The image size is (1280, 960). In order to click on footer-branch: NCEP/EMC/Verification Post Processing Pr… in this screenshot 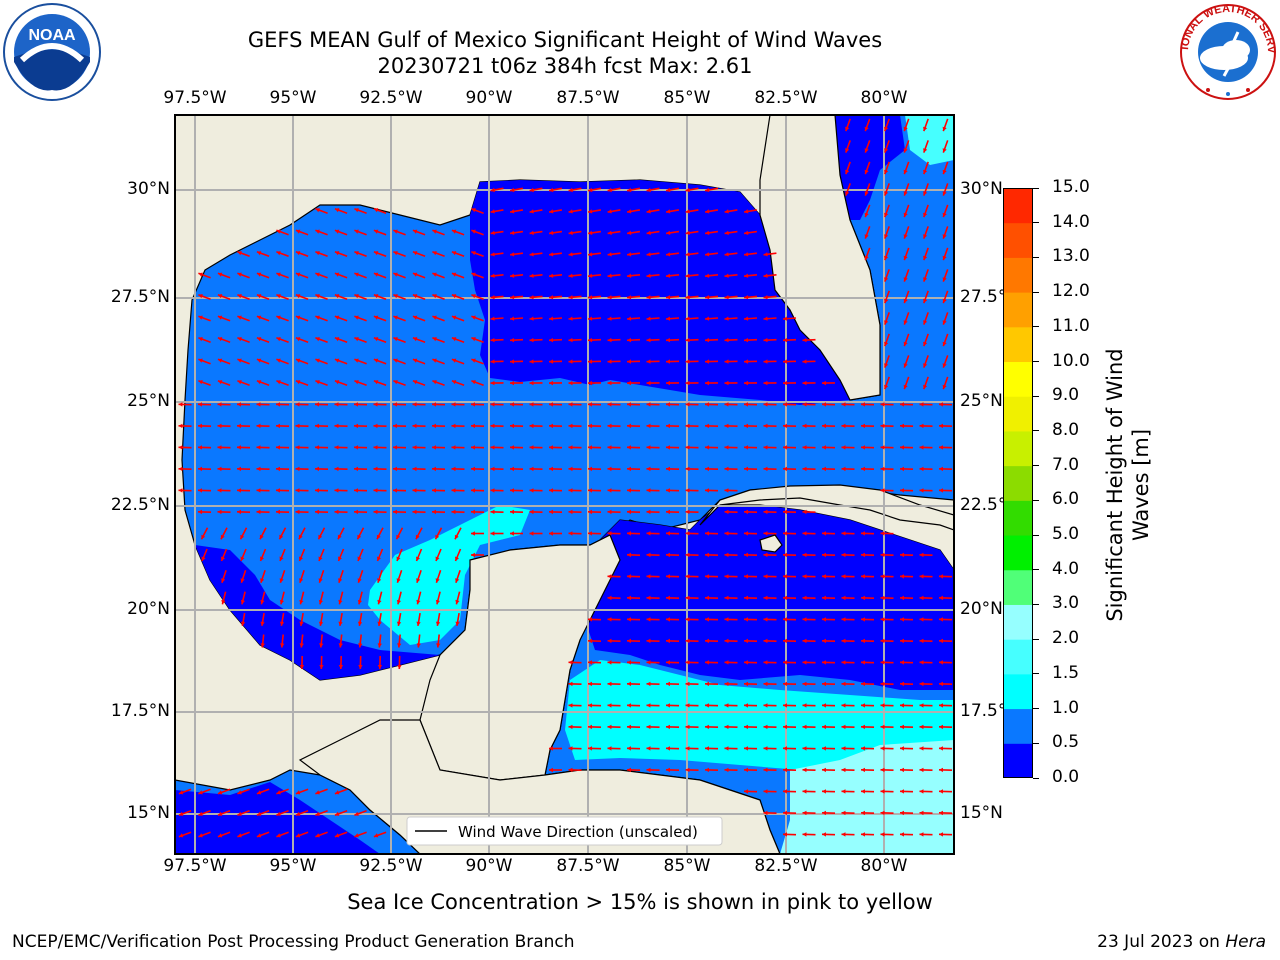, I will do `click(293, 942)`.